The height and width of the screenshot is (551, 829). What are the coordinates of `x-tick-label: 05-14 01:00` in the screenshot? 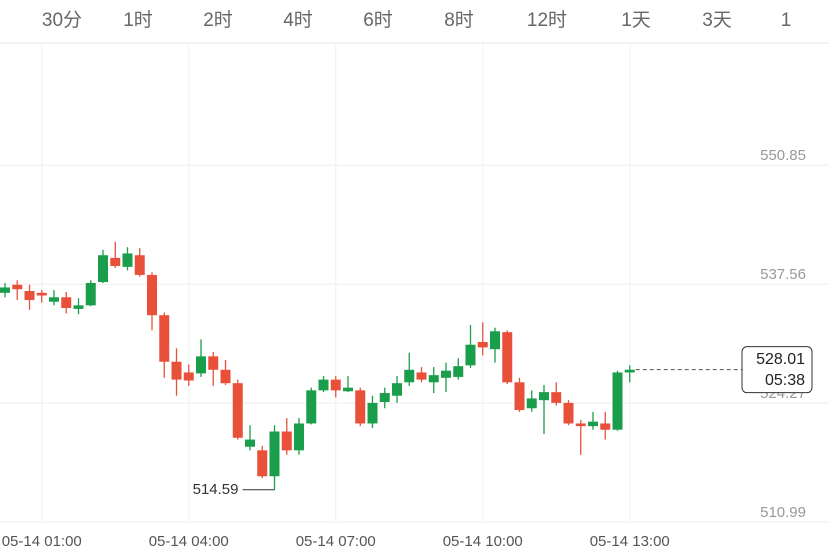 It's located at (42, 541).